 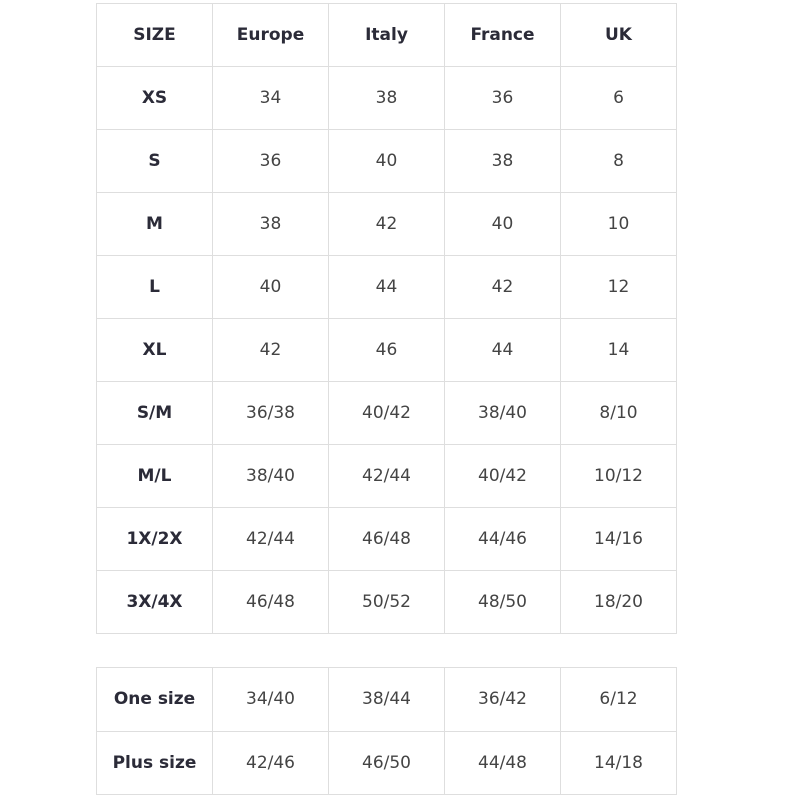 I want to click on table-row: M/L 38/40 42/44 40/42 10/12, so click(x=386, y=476).